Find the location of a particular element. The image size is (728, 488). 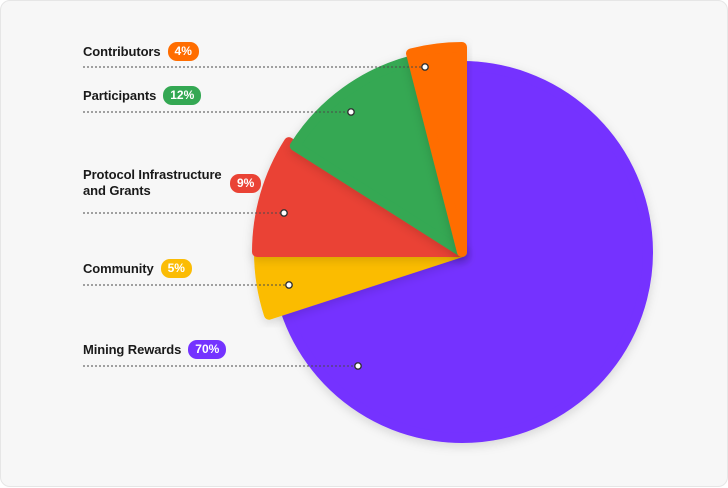

anchor-dot-protocol-infrastructure is located at coordinates (284, 213).